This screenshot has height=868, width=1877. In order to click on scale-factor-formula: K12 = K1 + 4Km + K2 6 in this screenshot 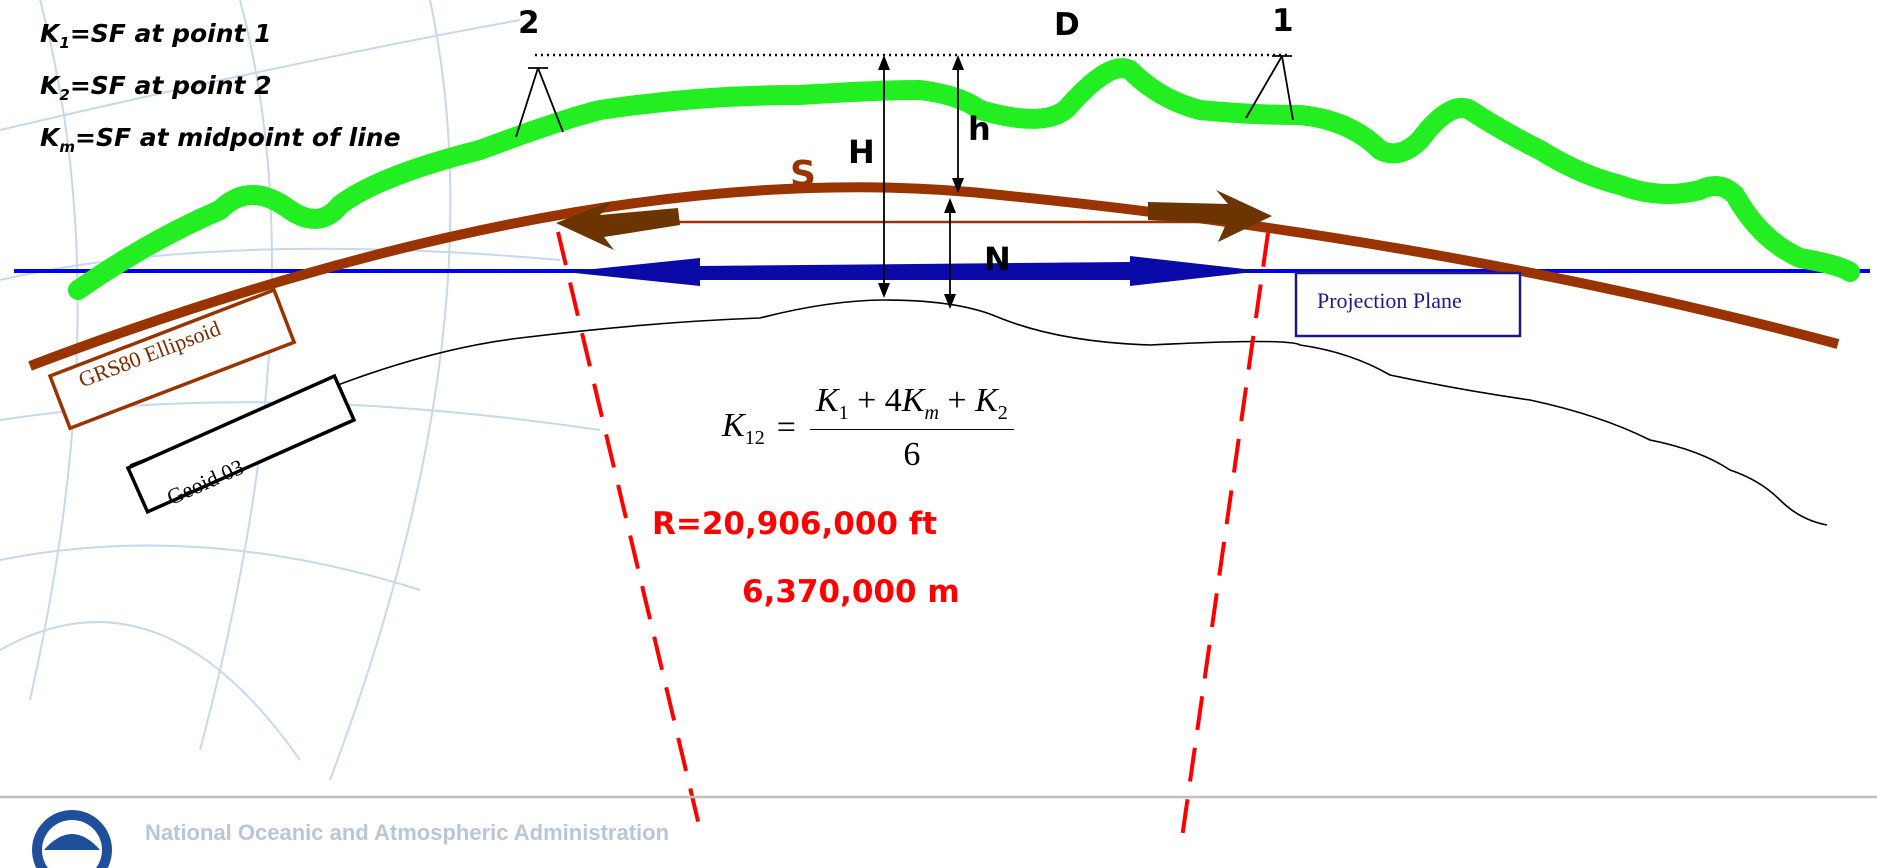, I will do `click(868, 428)`.